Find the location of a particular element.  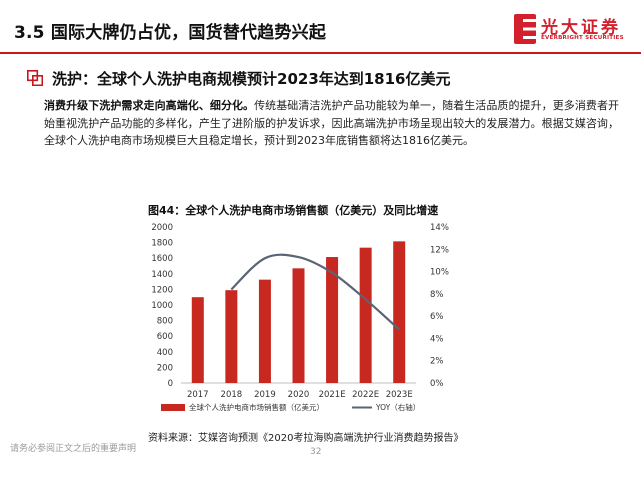

x-tick-label: 2017 is located at coordinates (198, 395).